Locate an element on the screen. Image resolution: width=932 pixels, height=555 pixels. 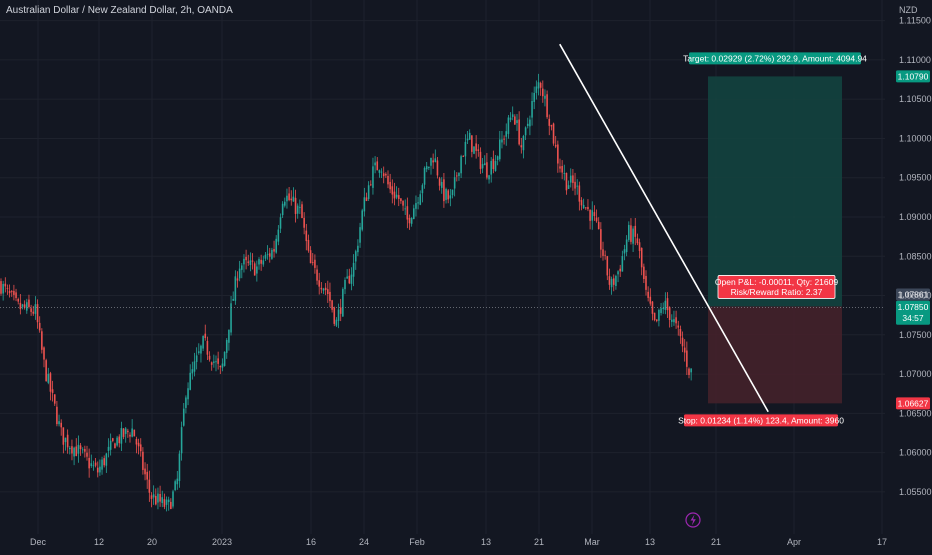
x-tick-label: 13 is located at coordinates (486, 542).